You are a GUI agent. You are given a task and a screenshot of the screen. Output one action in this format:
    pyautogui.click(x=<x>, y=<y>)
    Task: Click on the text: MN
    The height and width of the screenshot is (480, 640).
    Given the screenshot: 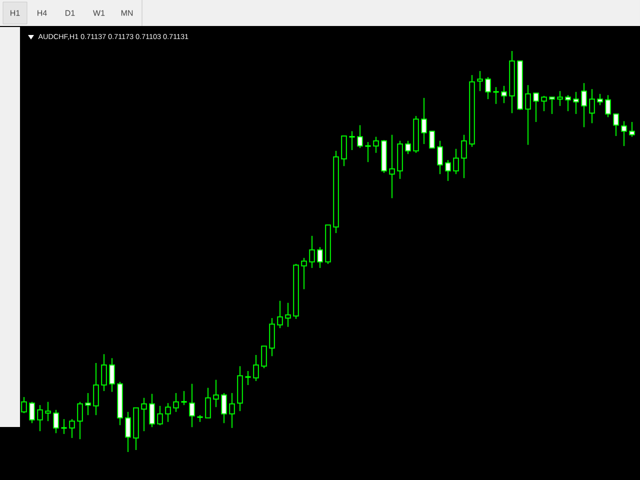 What is the action you would take?
    pyautogui.click(x=127, y=13)
    